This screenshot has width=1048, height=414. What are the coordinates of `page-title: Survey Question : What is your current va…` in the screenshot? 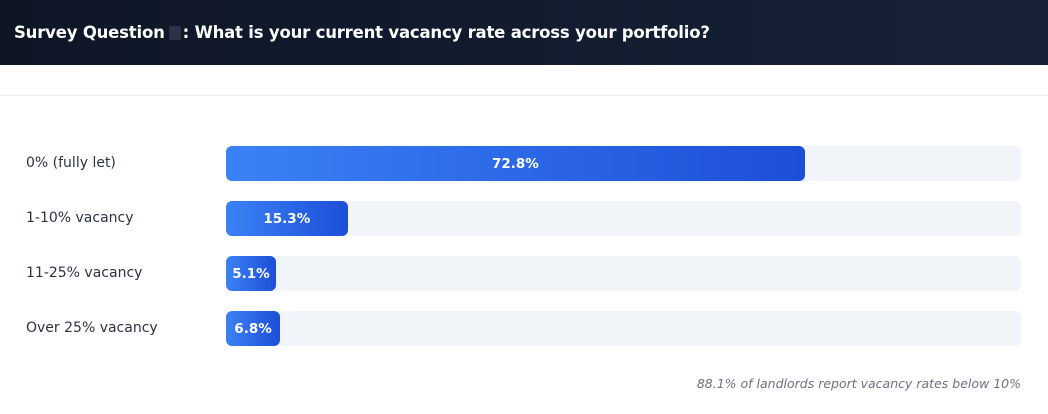 It's located at (362, 32).